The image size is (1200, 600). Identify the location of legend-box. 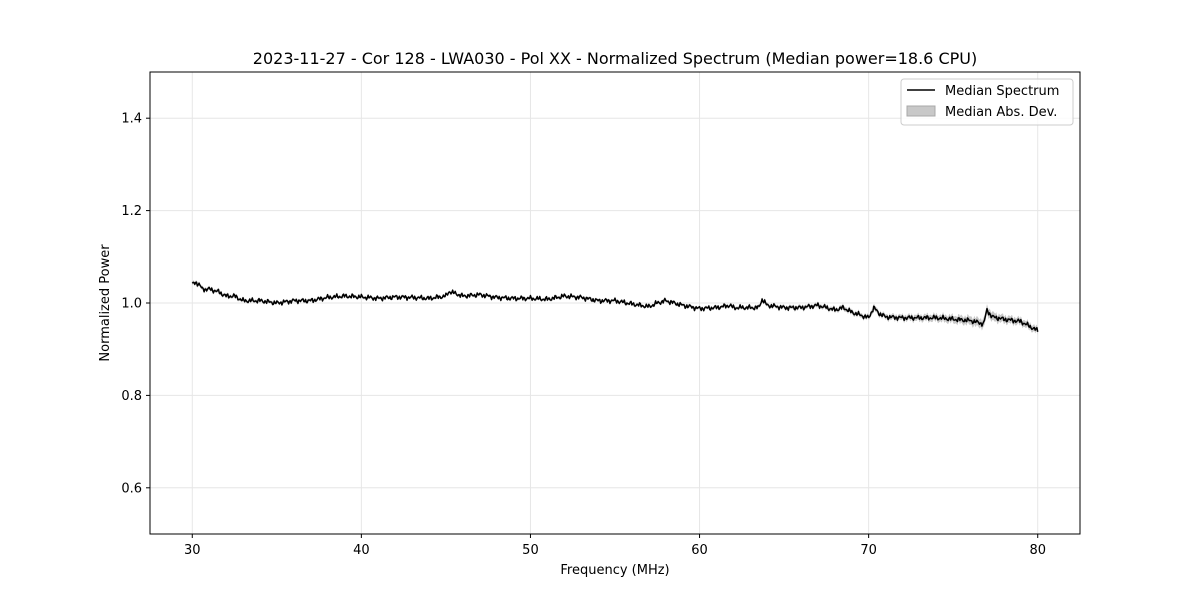
(987, 102).